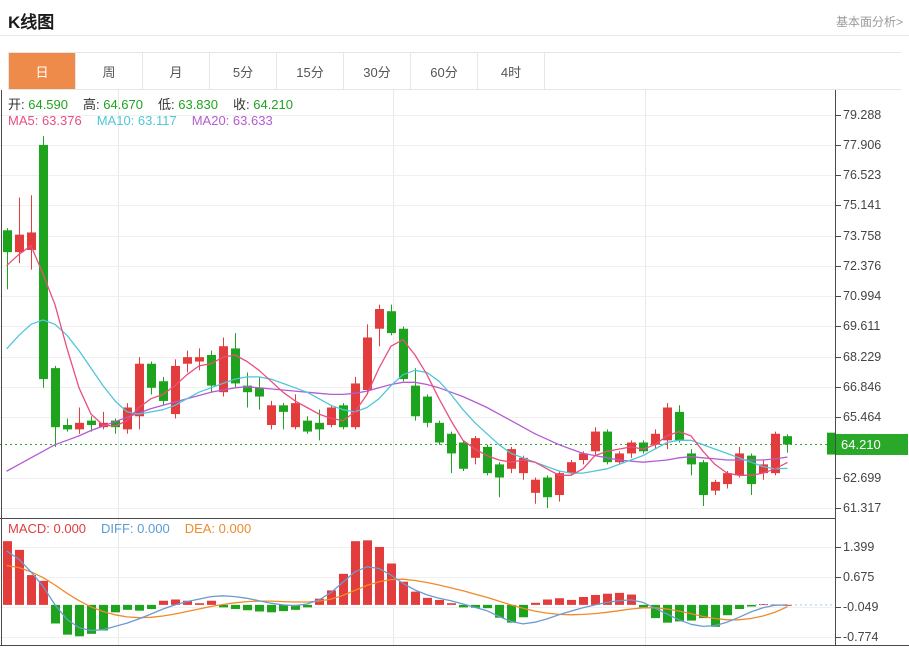 The width and height of the screenshot is (909, 651). What do you see at coordinates (861, 444) in the screenshot?
I see `current-price-badge-label: 64.210` at bounding box center [861, 444].